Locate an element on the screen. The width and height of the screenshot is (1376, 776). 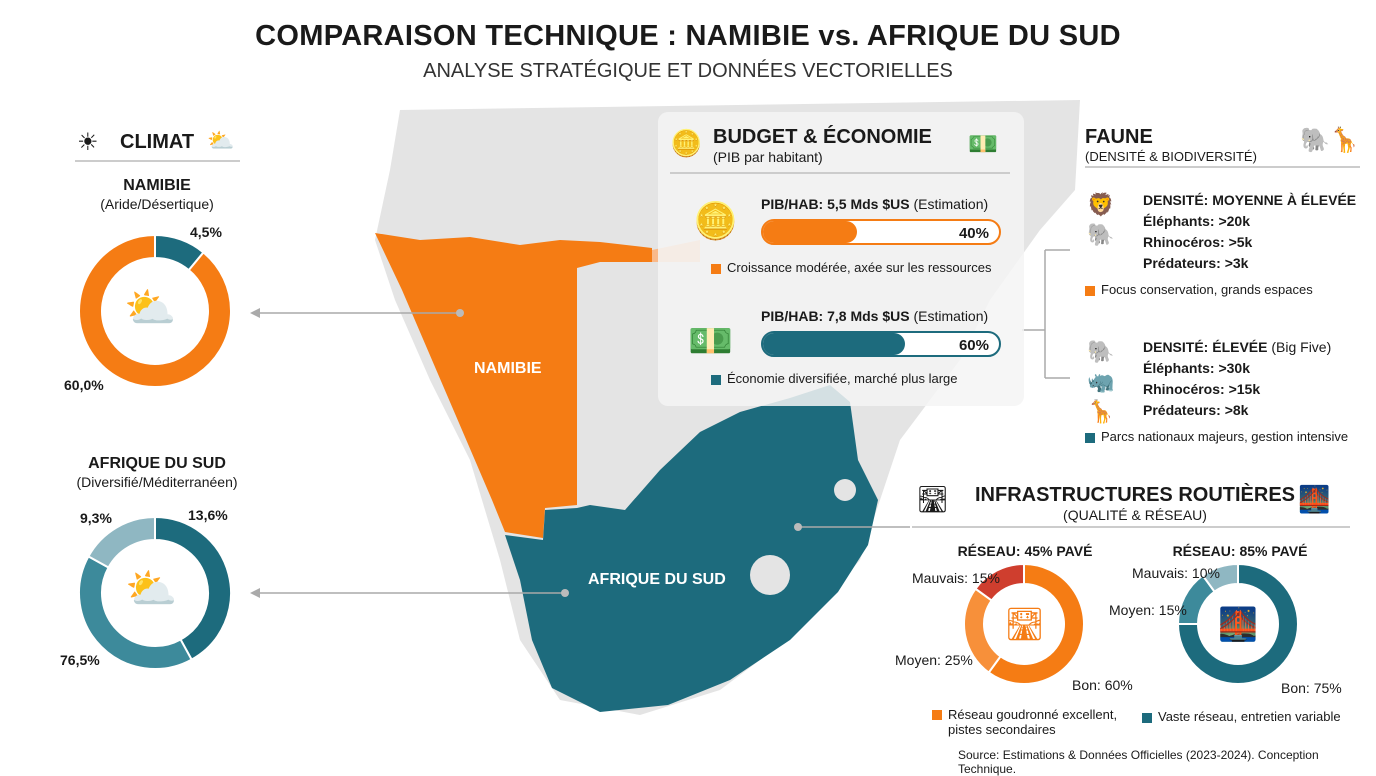
sa-gdp-legend: Économie diversifiée, marché plus large is located at coordinates (834, 378).